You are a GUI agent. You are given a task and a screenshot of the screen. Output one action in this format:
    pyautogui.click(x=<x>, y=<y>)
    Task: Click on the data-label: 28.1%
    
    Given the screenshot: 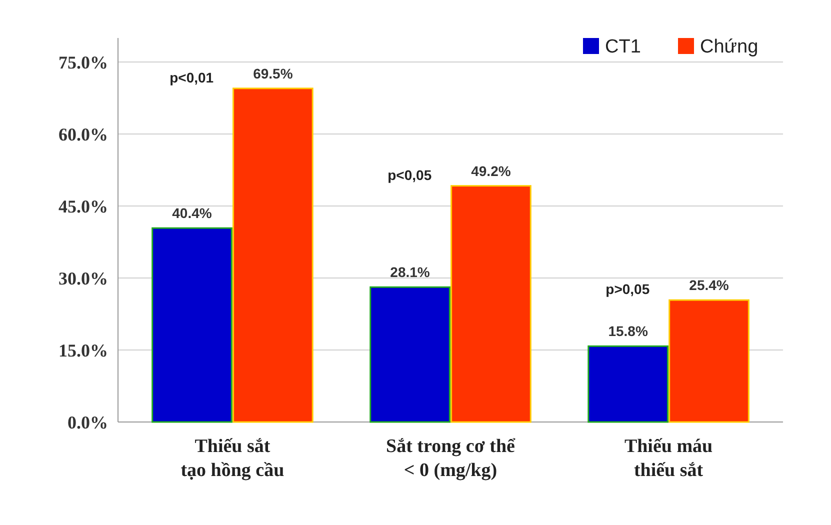 What is the action you would take?
    pyautogui.click(x=410, y=272)
    